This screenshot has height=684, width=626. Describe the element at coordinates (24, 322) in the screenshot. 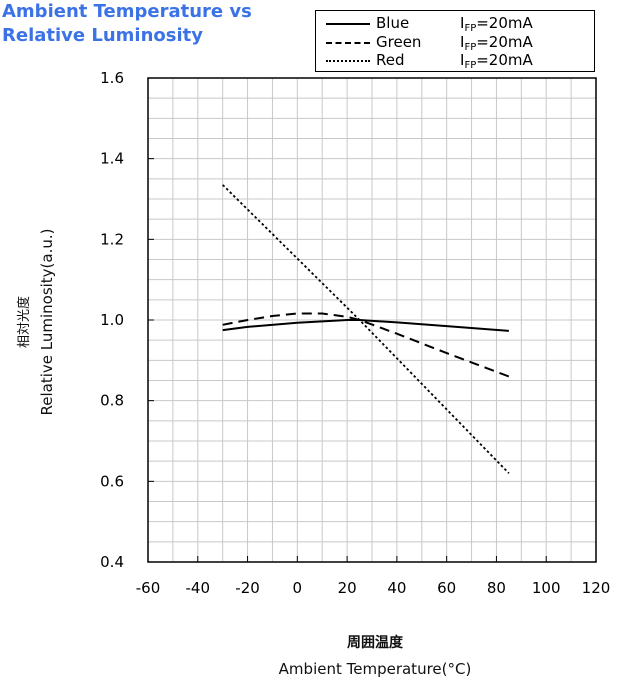

I see `y-axis-label-cjk: 相対光度` at that location.